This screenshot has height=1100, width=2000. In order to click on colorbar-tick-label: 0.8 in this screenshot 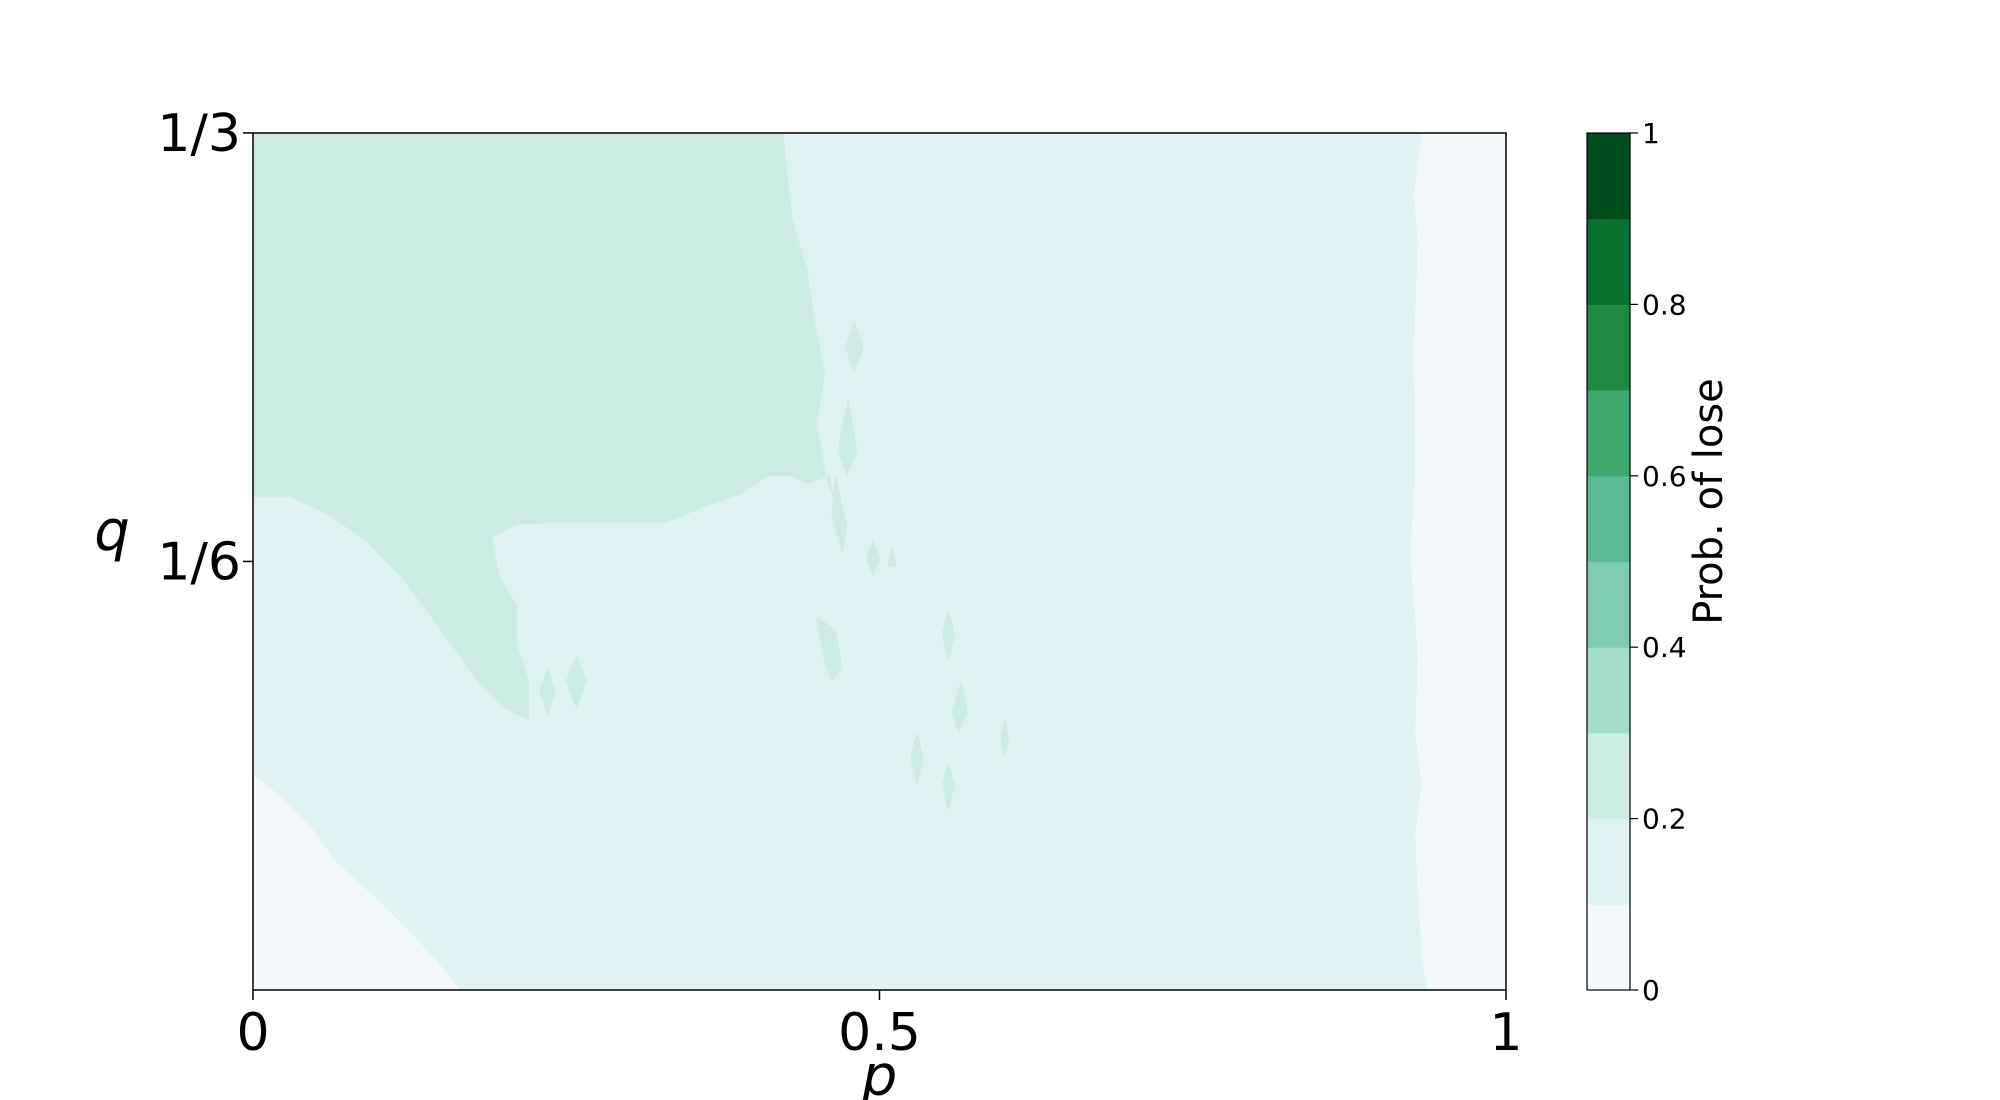, I will do `click(1664, 304)`.